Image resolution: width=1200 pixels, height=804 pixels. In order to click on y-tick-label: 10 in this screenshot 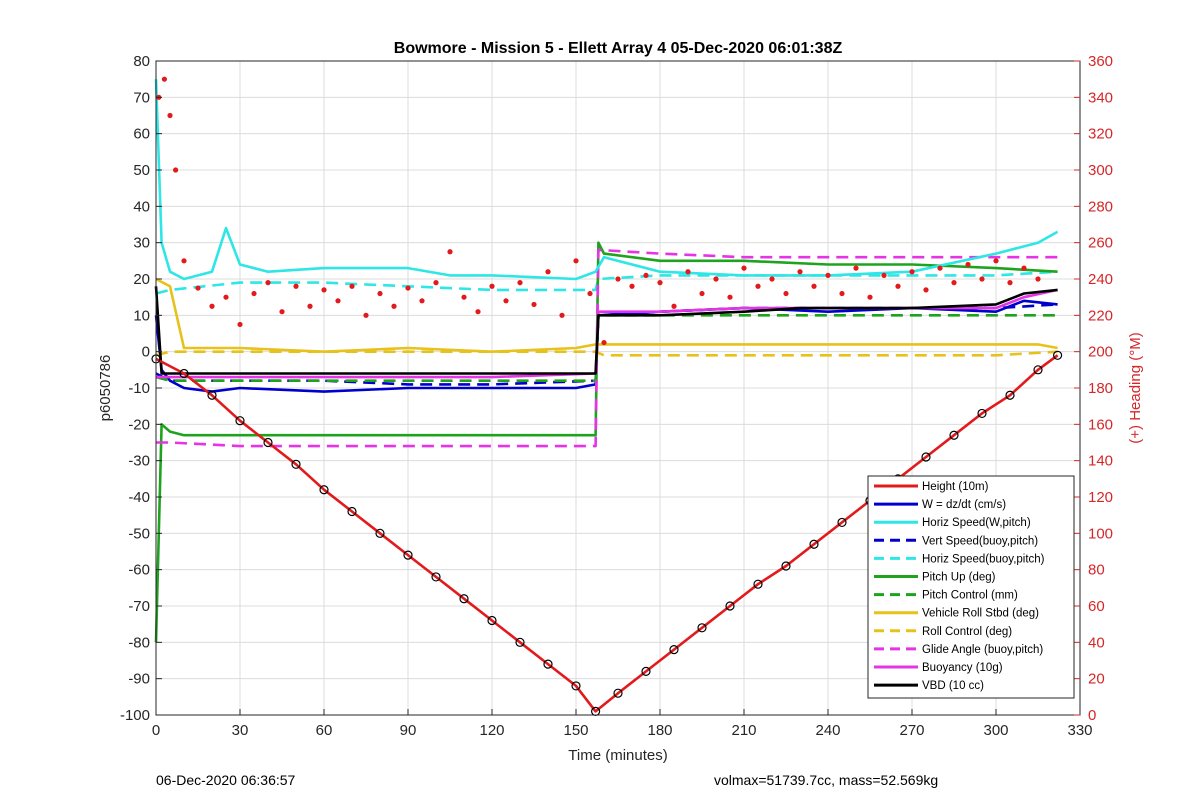, I will do `click(141, 315)`.